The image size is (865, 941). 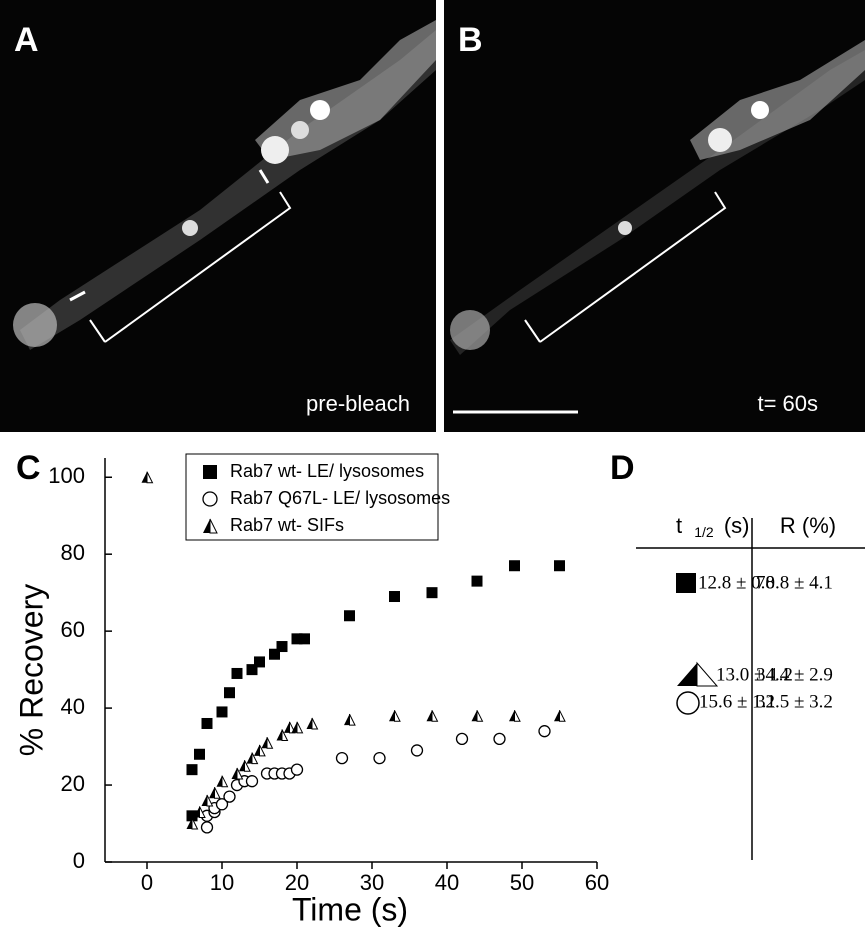 I want to click on x-tick-label: 10, so click(x=222, y=882).